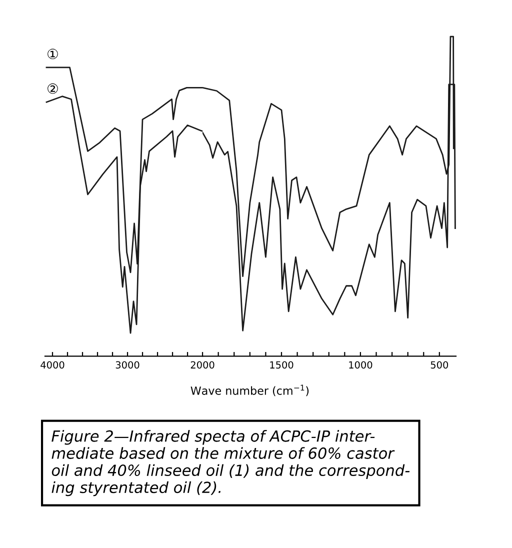 The image size is (512, 548). What do you see at coordinates (128, 365) in the screenshot?
I see `x-tick-label: 3000` at bounding box center [128, 365].